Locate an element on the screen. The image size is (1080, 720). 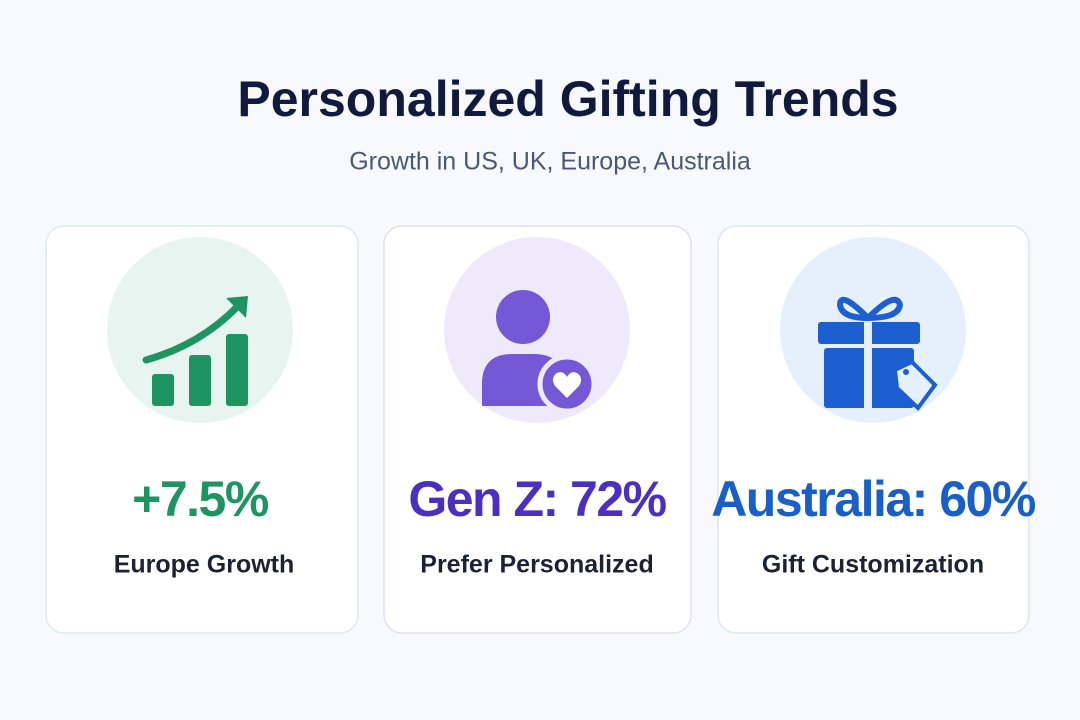
icon-arrowhead is located at coordinates (237, 307).